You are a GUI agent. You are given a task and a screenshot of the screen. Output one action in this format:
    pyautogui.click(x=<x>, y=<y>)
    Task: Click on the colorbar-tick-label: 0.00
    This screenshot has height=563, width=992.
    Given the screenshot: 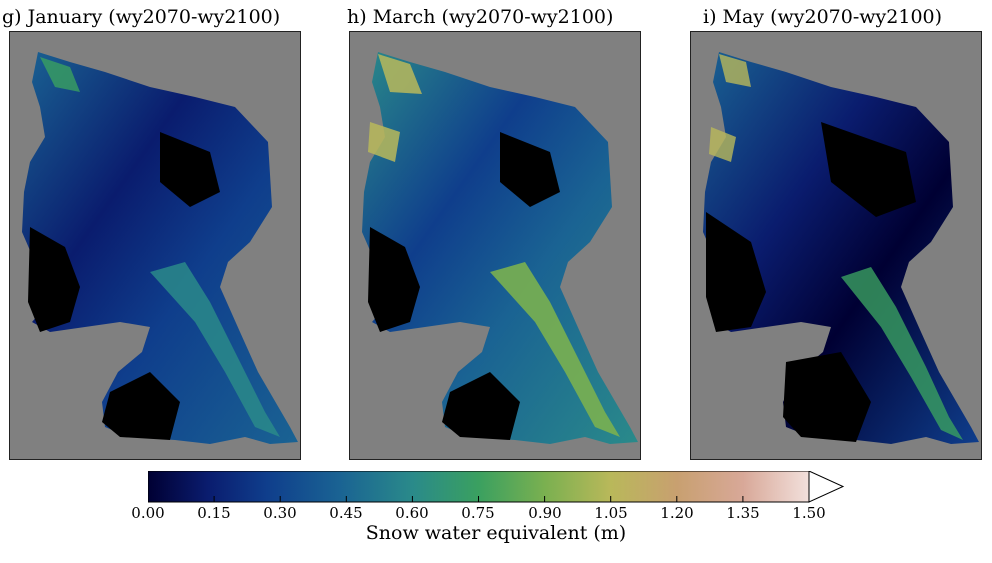 What is the action you would take?
    pyautogui.click(x=148, y=513)
    